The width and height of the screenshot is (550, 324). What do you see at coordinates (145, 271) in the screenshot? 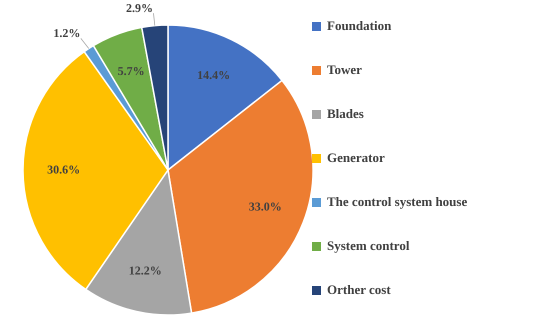
I see `data-label: 12.2%` at bounding box center [145, 271].